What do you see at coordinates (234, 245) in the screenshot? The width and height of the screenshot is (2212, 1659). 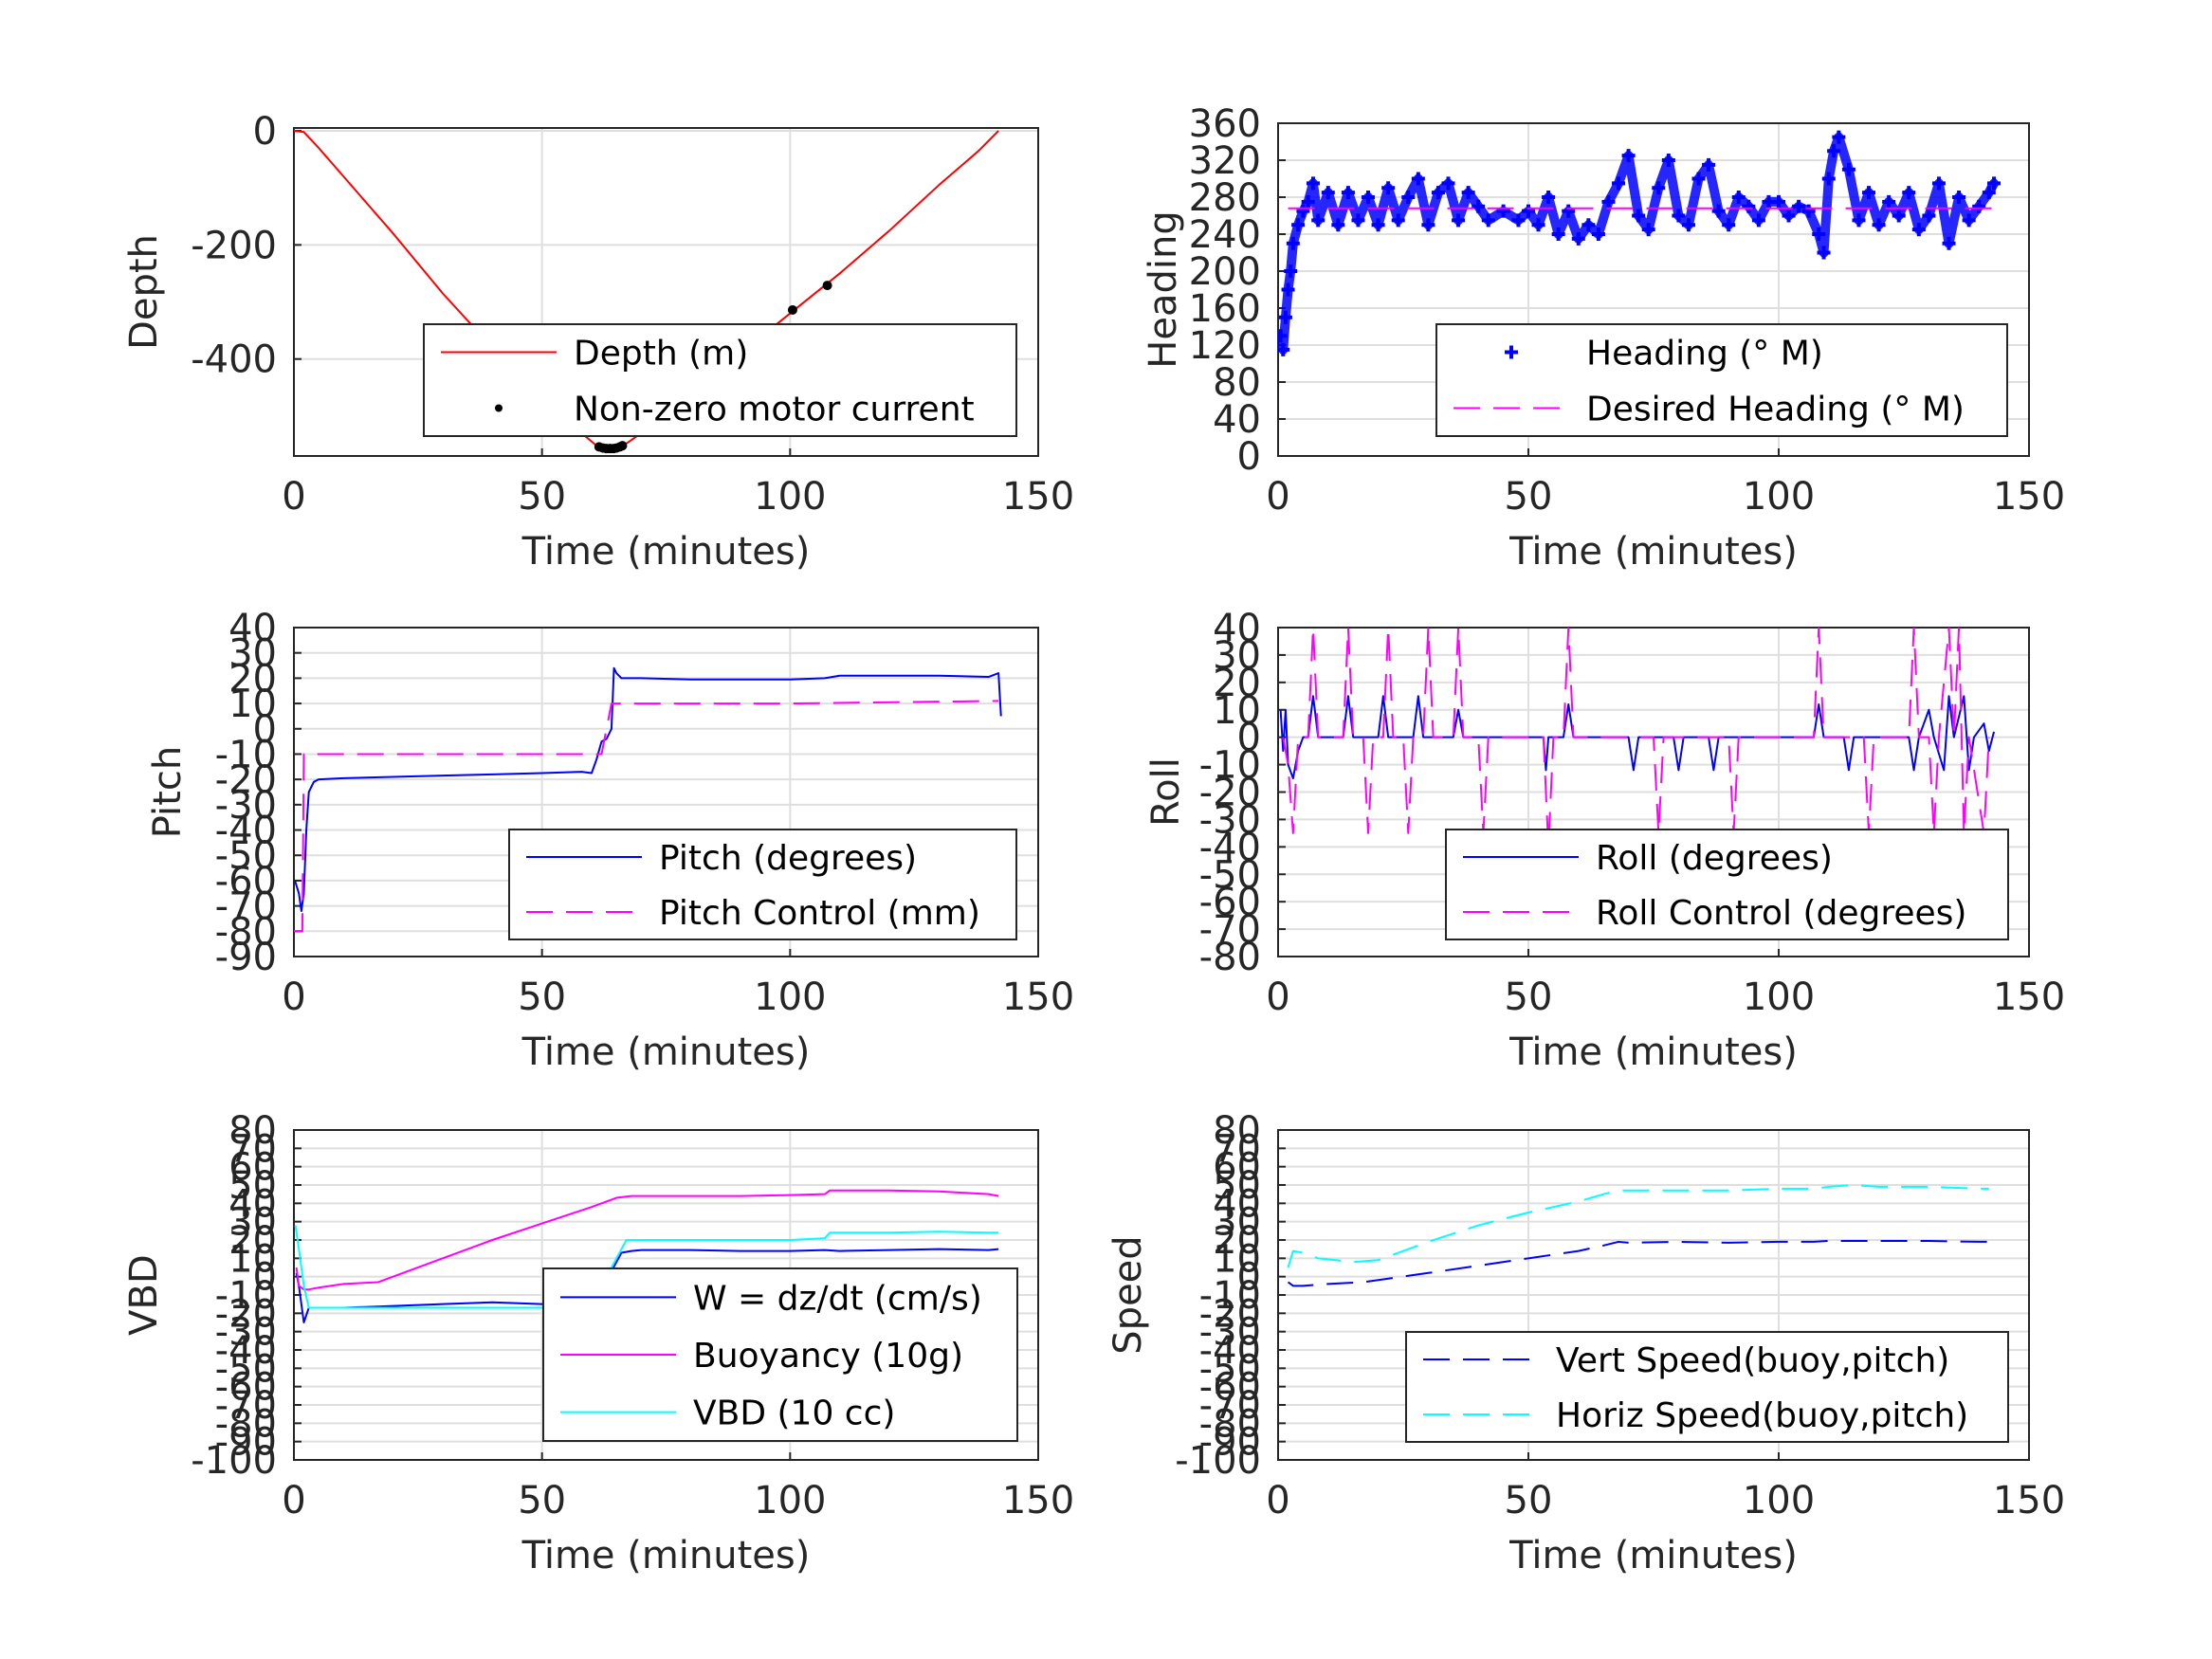 I see `y-tick-label: -200` at bounding box center [234, 245].